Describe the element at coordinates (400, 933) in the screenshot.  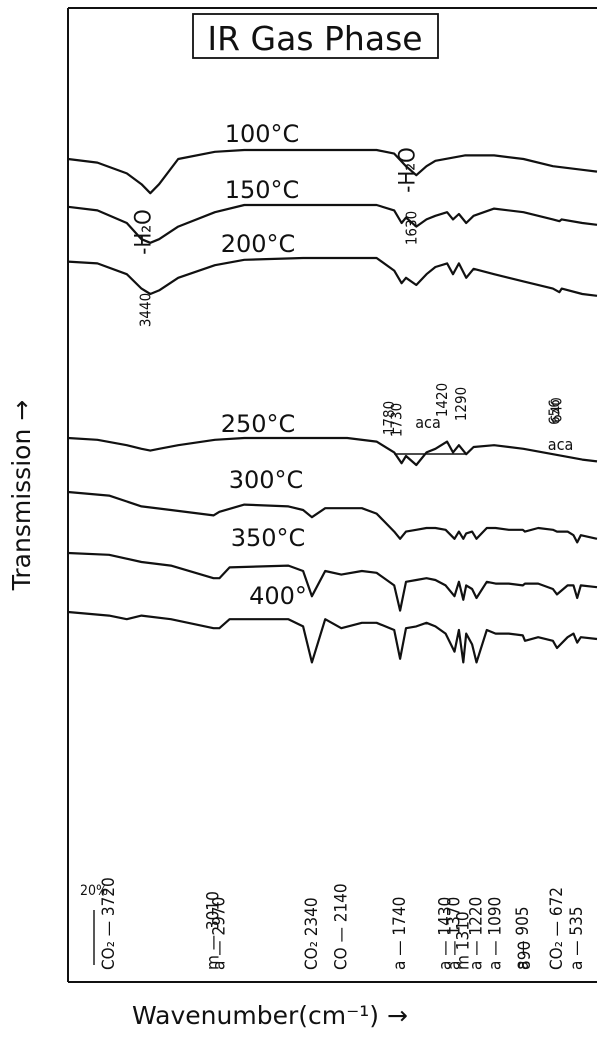
I see `bottom-annotation-6: a — 1740` at that location.